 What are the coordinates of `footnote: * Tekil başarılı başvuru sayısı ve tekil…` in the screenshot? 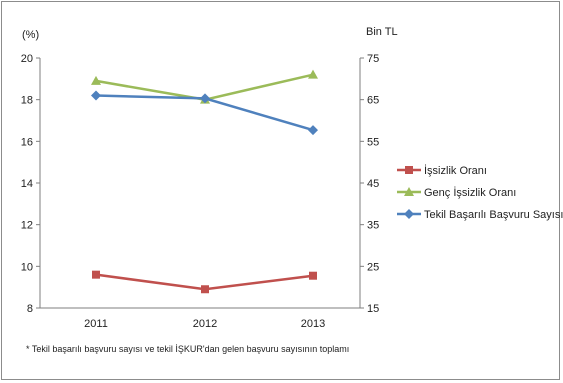 It's located at (187, 349).